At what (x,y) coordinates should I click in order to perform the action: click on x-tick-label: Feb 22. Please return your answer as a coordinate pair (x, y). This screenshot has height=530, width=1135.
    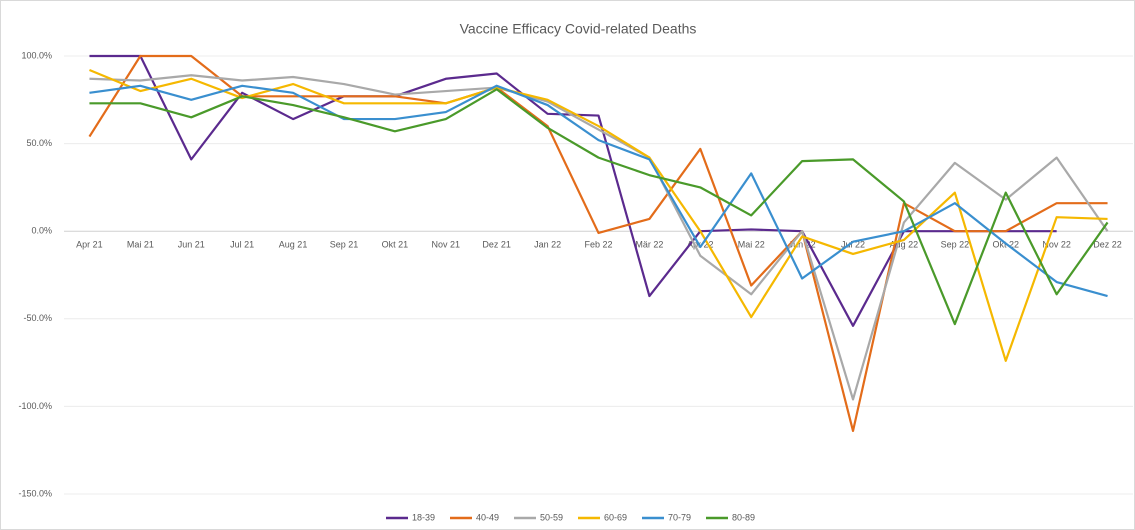
    Looking at the image, I should click on (598, 245).